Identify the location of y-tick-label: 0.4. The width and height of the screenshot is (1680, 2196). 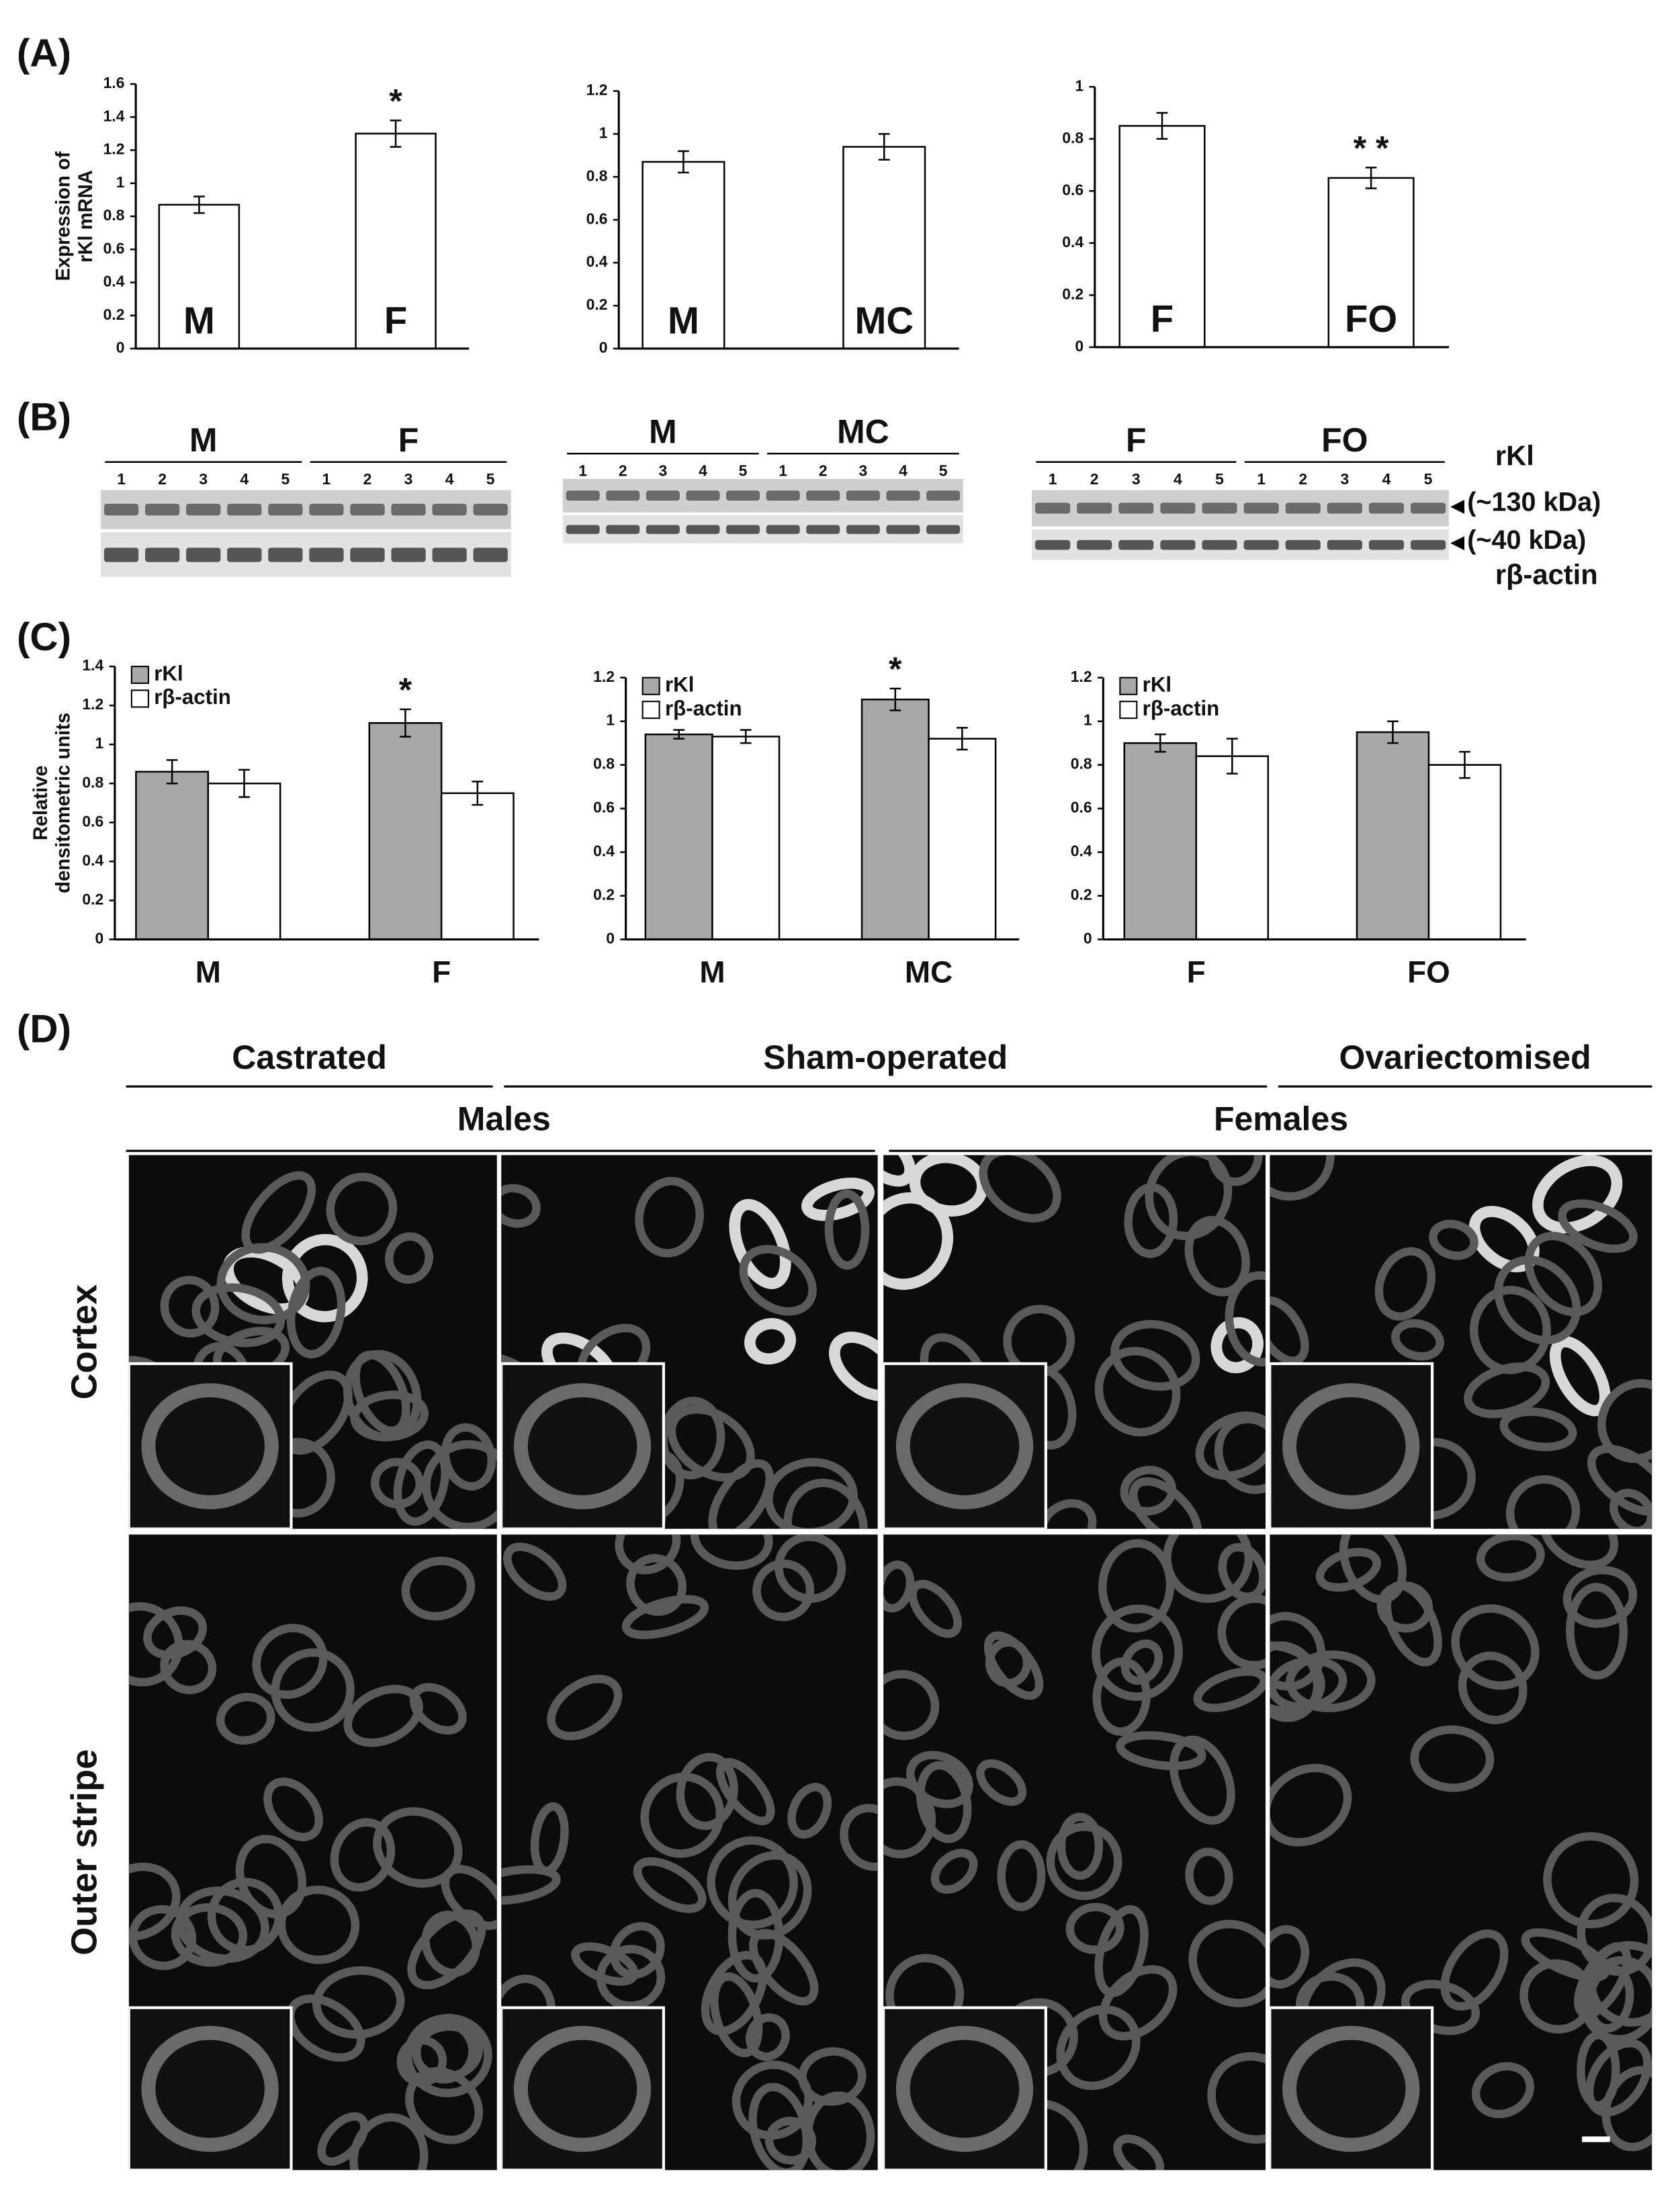
(597, 261).